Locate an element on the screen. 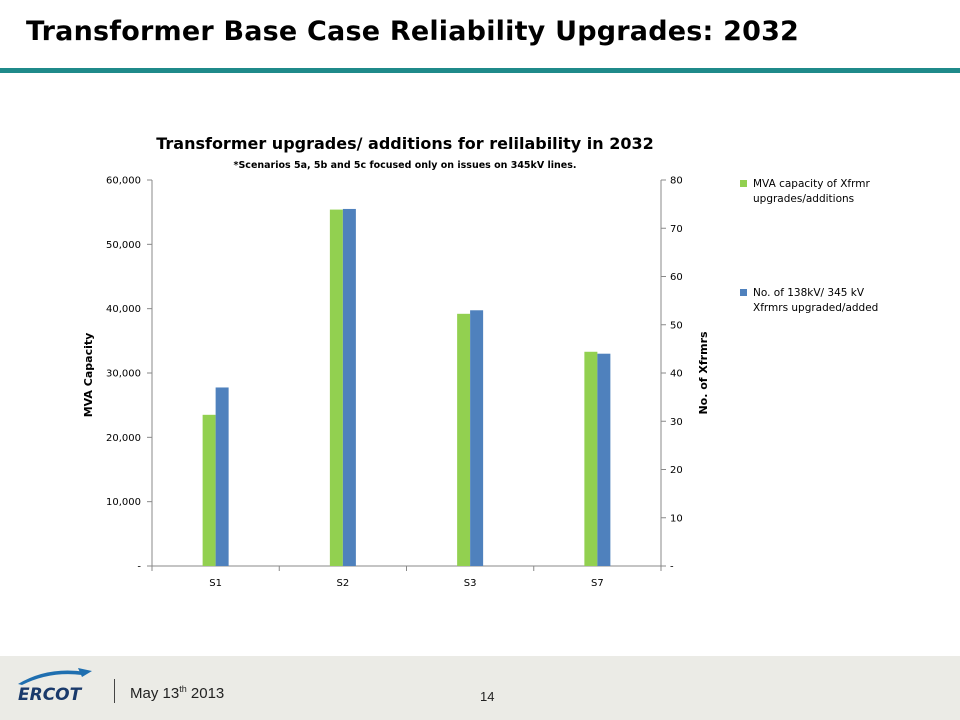 Image resolution: width=960 pixels, height=720 pixels. y-tick-label-left: 40,000 is located at coordinates (123, 309).